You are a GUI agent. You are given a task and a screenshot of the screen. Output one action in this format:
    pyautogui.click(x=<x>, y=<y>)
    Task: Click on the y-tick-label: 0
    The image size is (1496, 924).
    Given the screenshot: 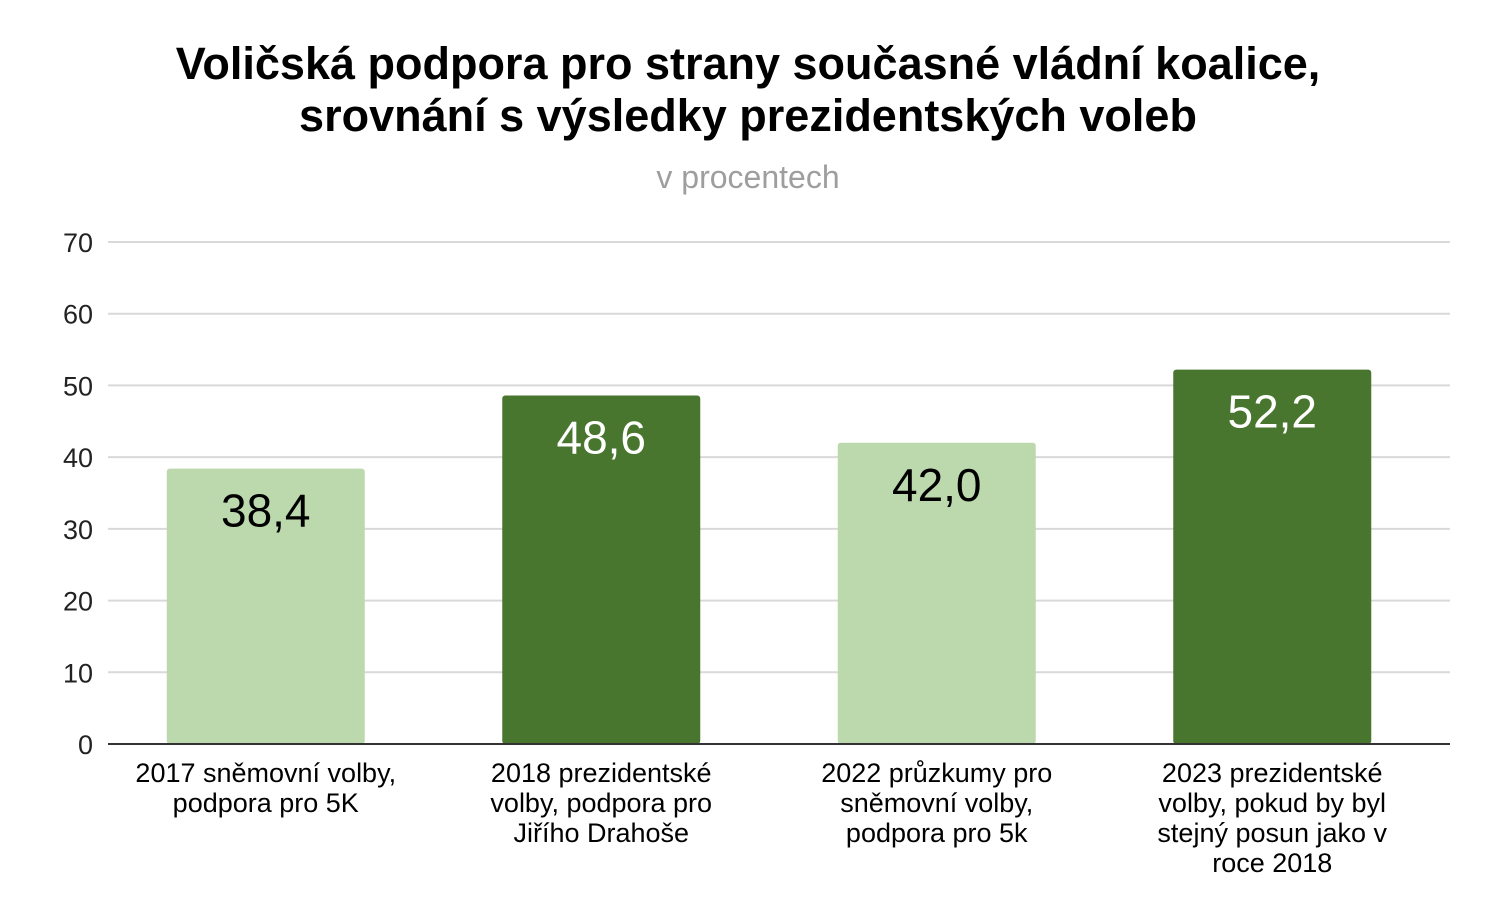 What is the action you would take?
    pyautogui.click(x=85, y=745)
    